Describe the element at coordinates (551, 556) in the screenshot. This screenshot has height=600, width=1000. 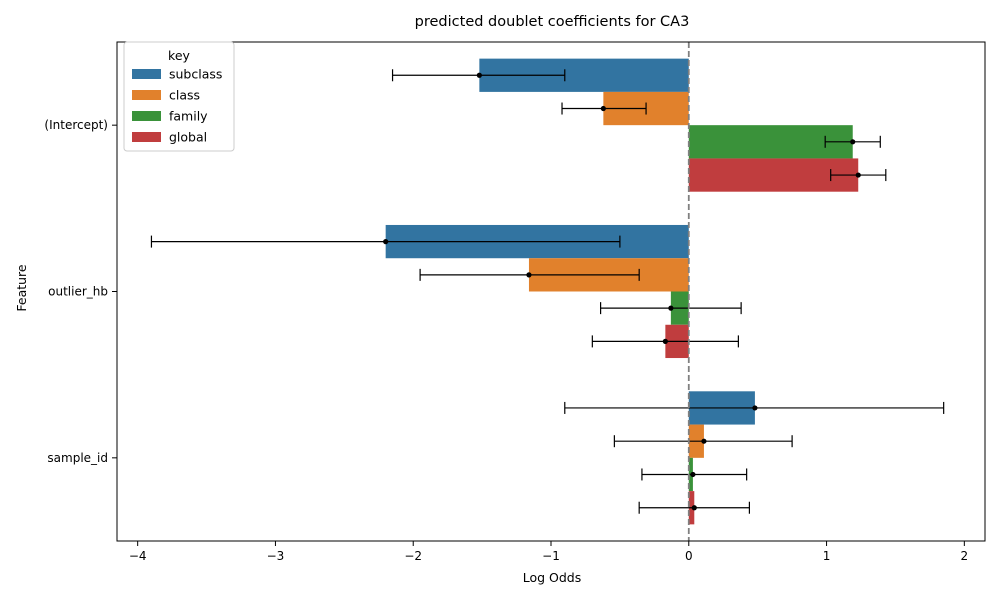
I see `x-tick-label: −1` at that location.